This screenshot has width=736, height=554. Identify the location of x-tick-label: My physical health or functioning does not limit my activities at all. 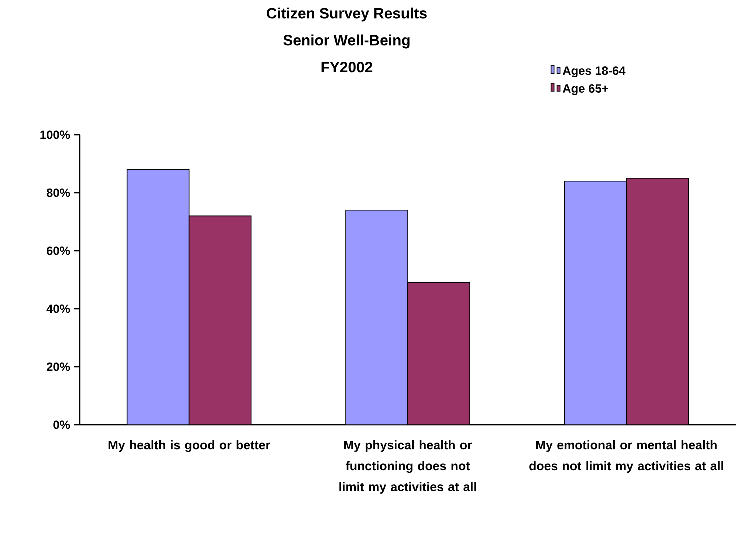
(408, 467).